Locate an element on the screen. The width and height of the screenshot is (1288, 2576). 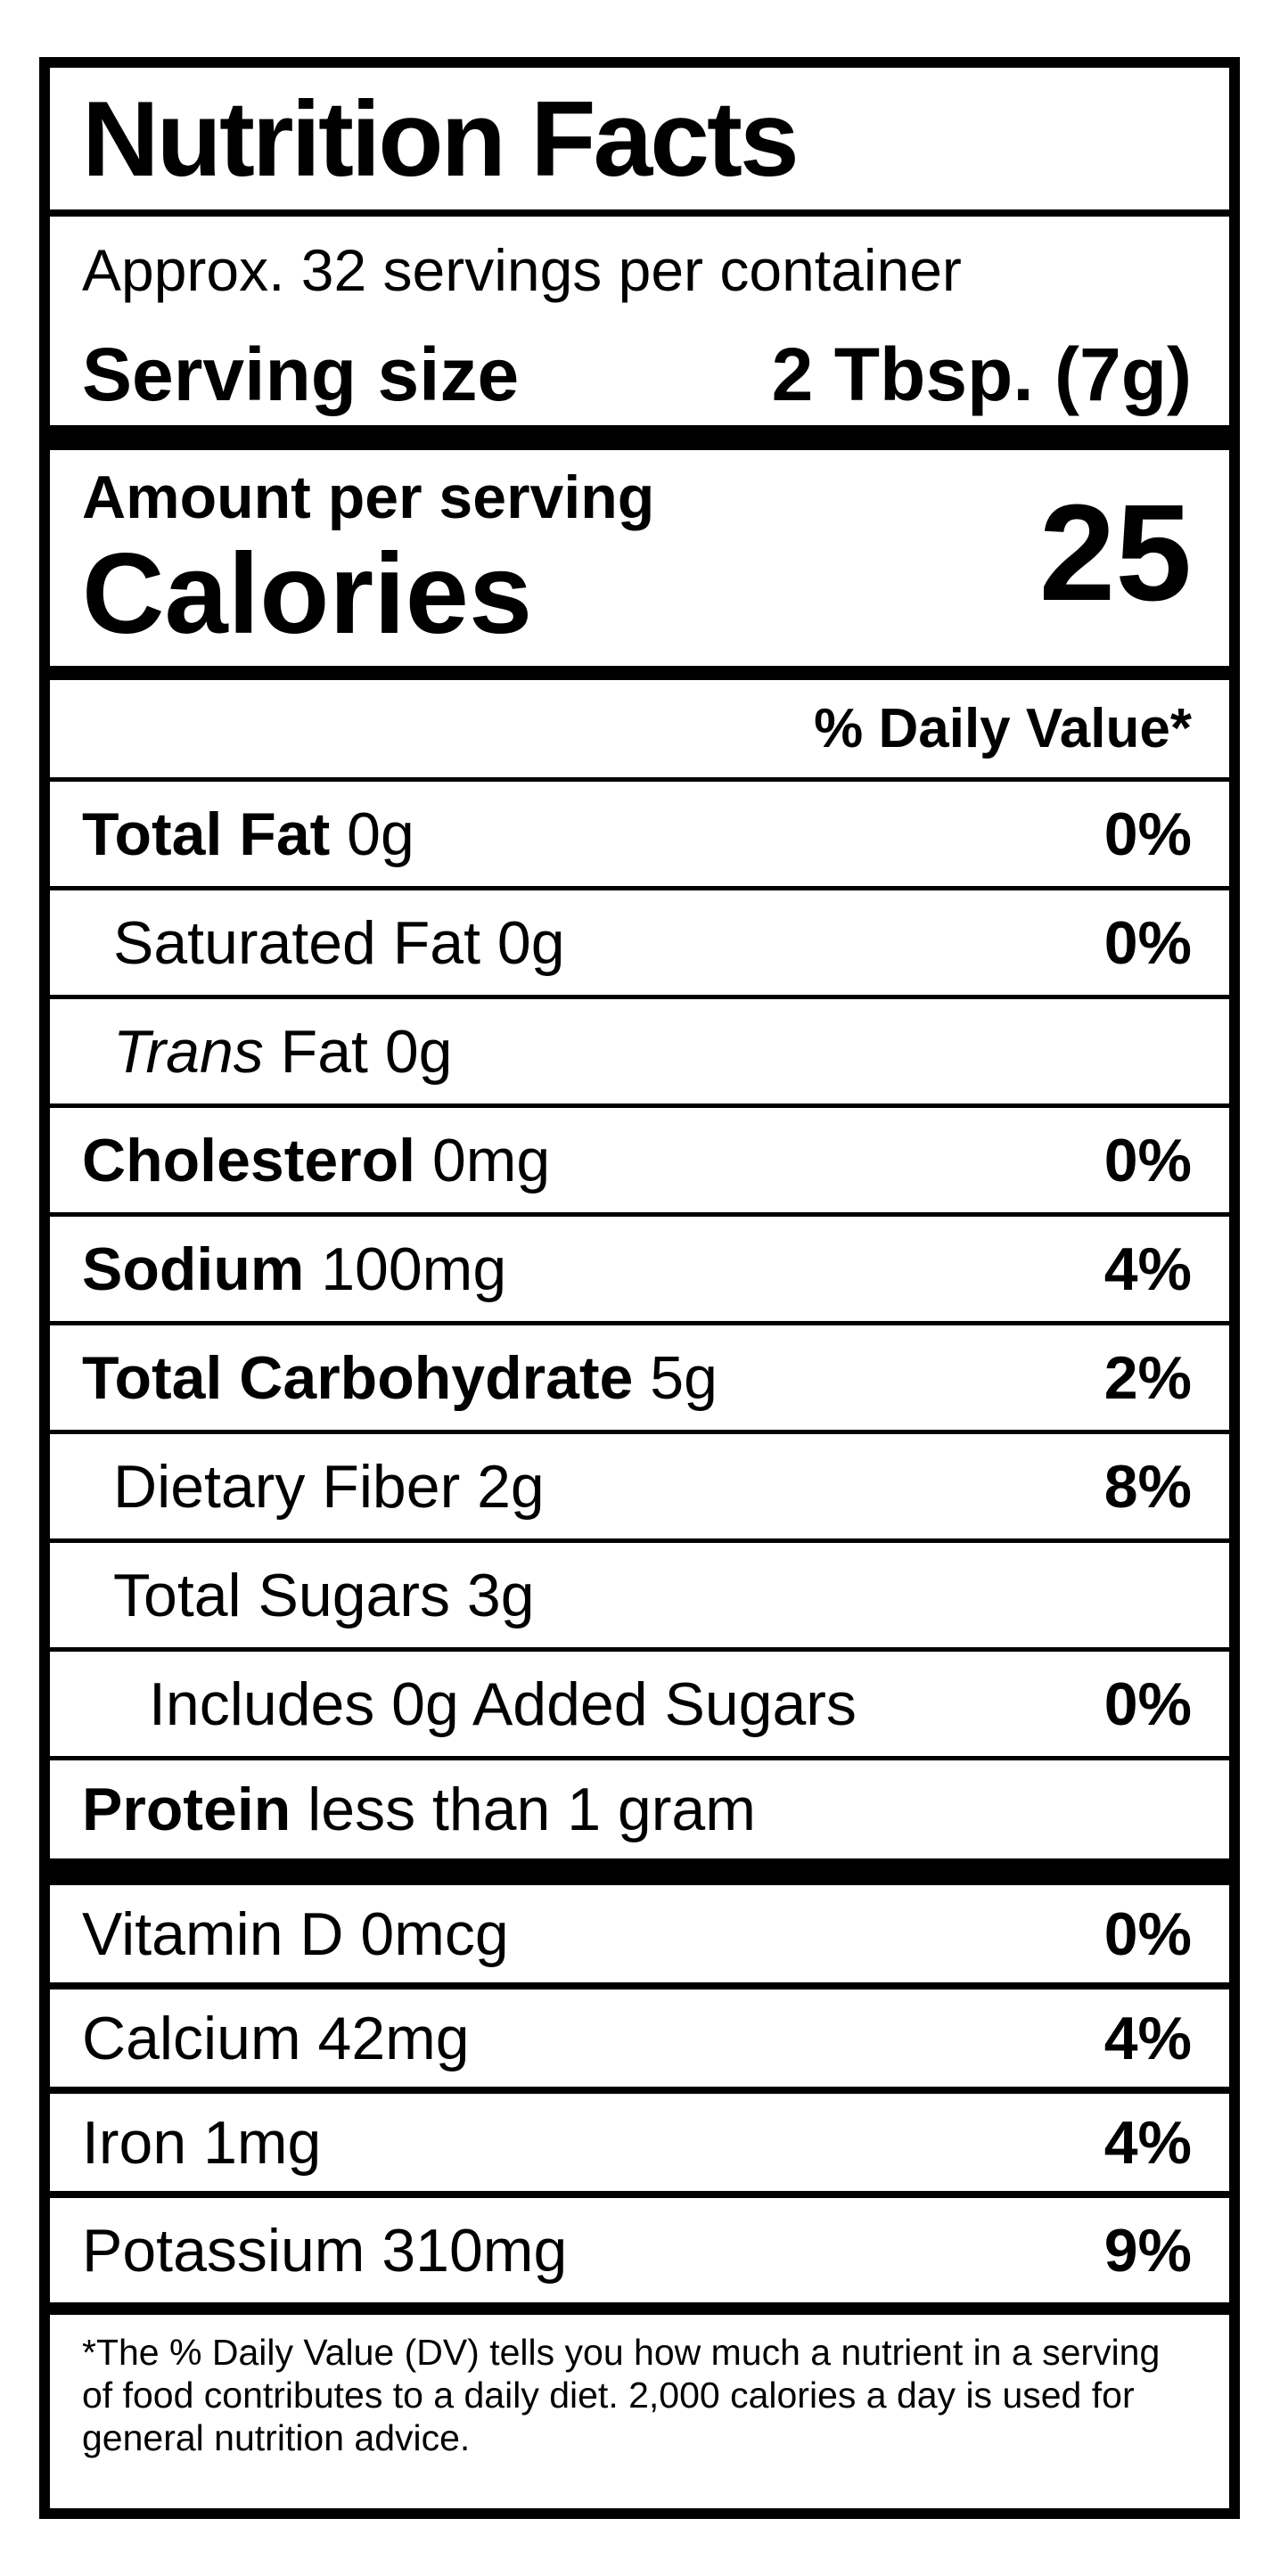
nutrient-row: Includes 0g Added Sugars 0% is located at coordinates (640, 1706).